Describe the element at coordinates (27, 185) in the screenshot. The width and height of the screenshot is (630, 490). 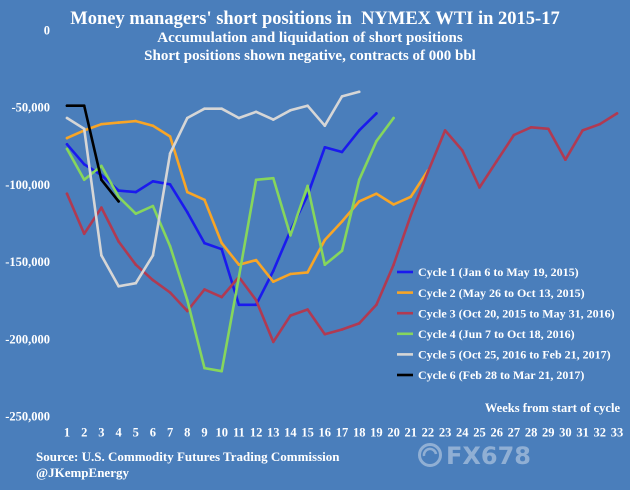
I see `y-tick-label: -100,000` at that location.